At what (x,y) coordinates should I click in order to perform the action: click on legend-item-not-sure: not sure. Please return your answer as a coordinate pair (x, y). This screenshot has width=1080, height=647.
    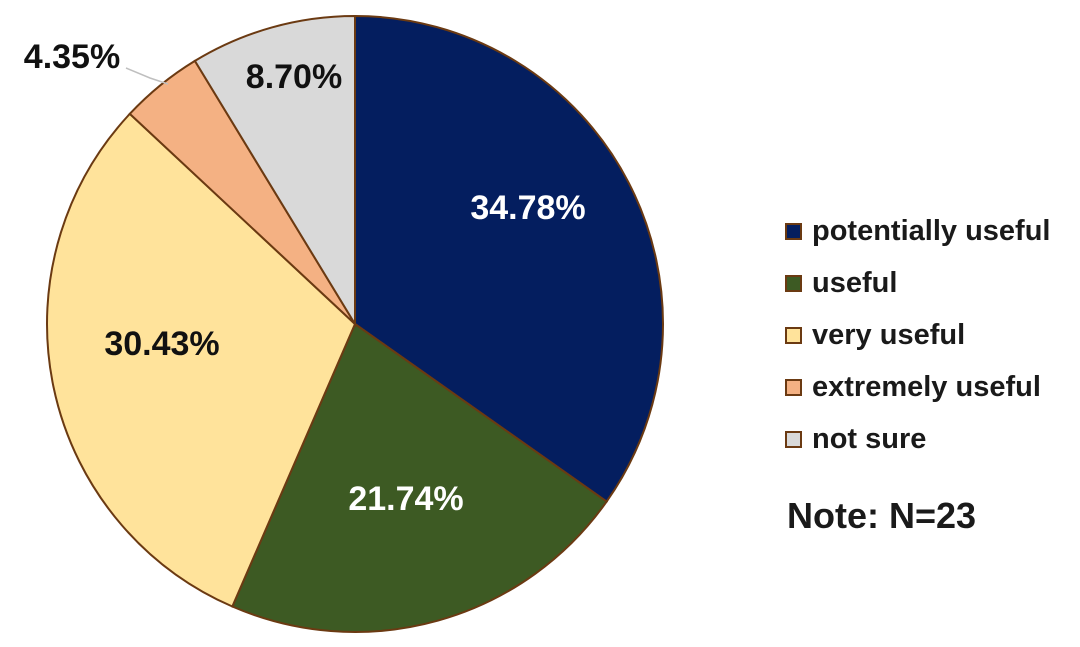
    Looking at the image, I should click on (917, 439).